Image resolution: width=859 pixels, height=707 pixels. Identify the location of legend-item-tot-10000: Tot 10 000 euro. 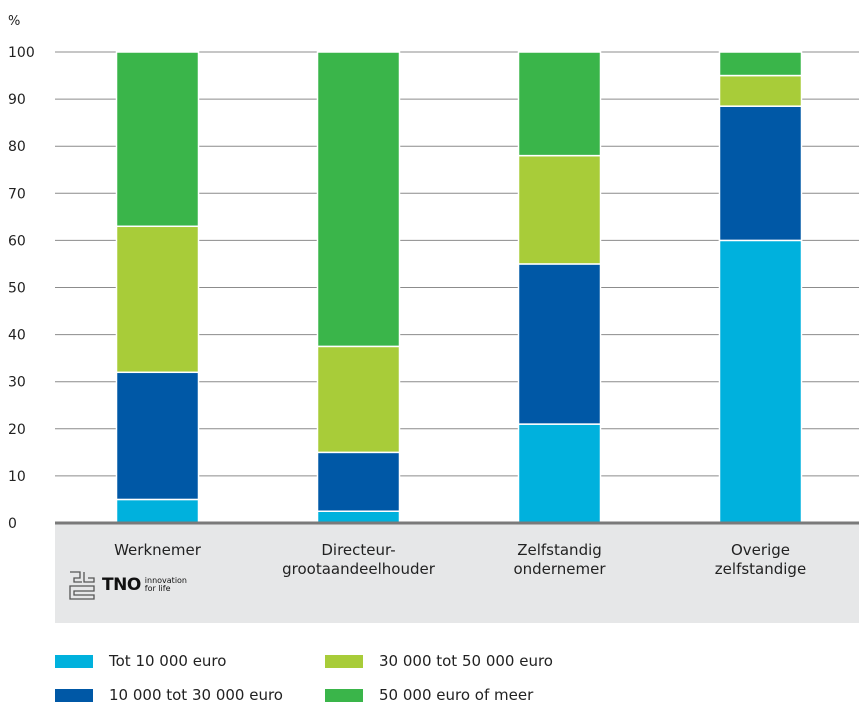
(140, 661).